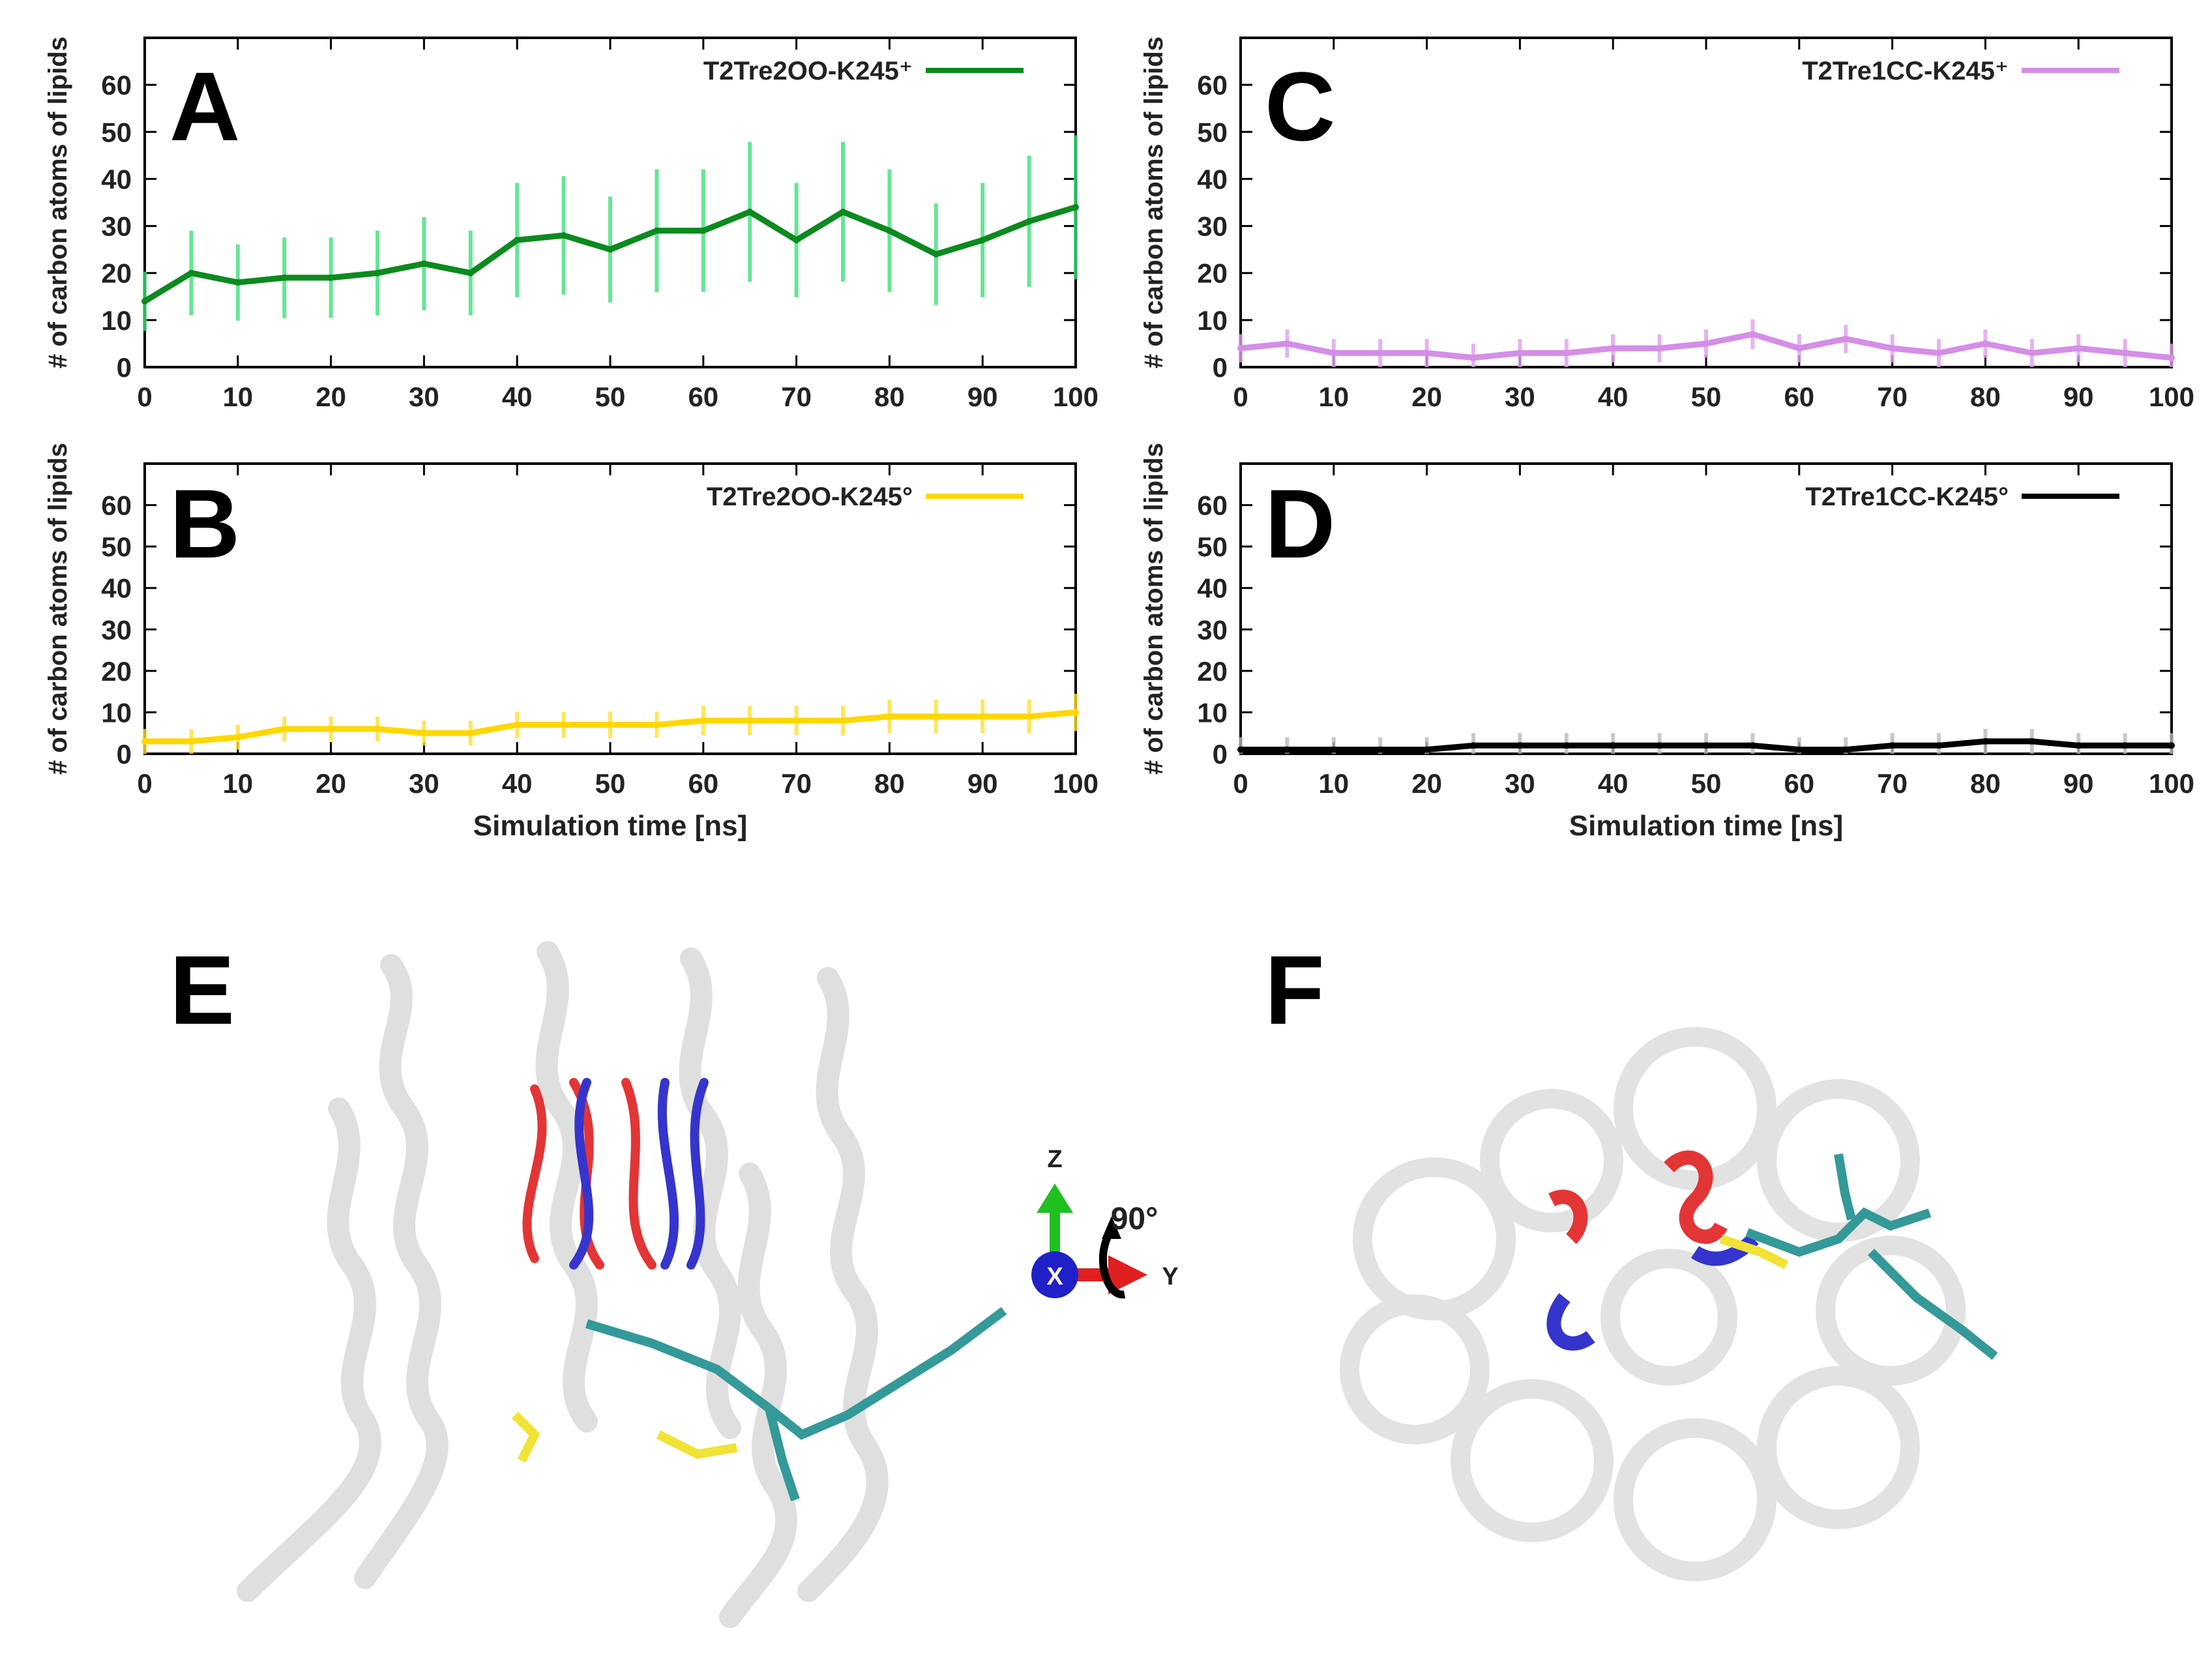 This screenshot has width=2212, height=1653. I want to click on x-tick-label: 40, so click(1614, 783).